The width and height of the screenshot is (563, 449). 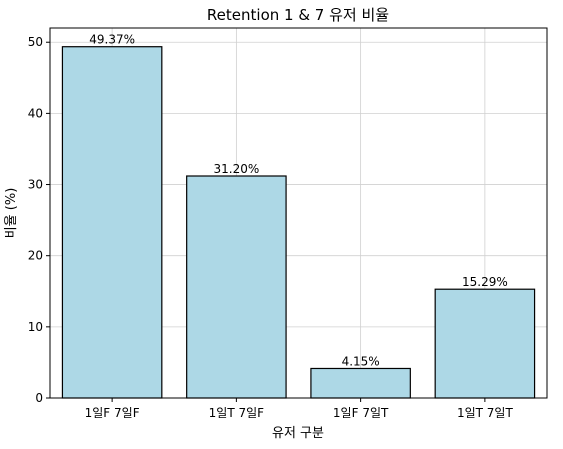 What do you see at coordinates (35, 327) in the screenshot?
I see `y-tick-label: 10` at bounding box center [35, 327].